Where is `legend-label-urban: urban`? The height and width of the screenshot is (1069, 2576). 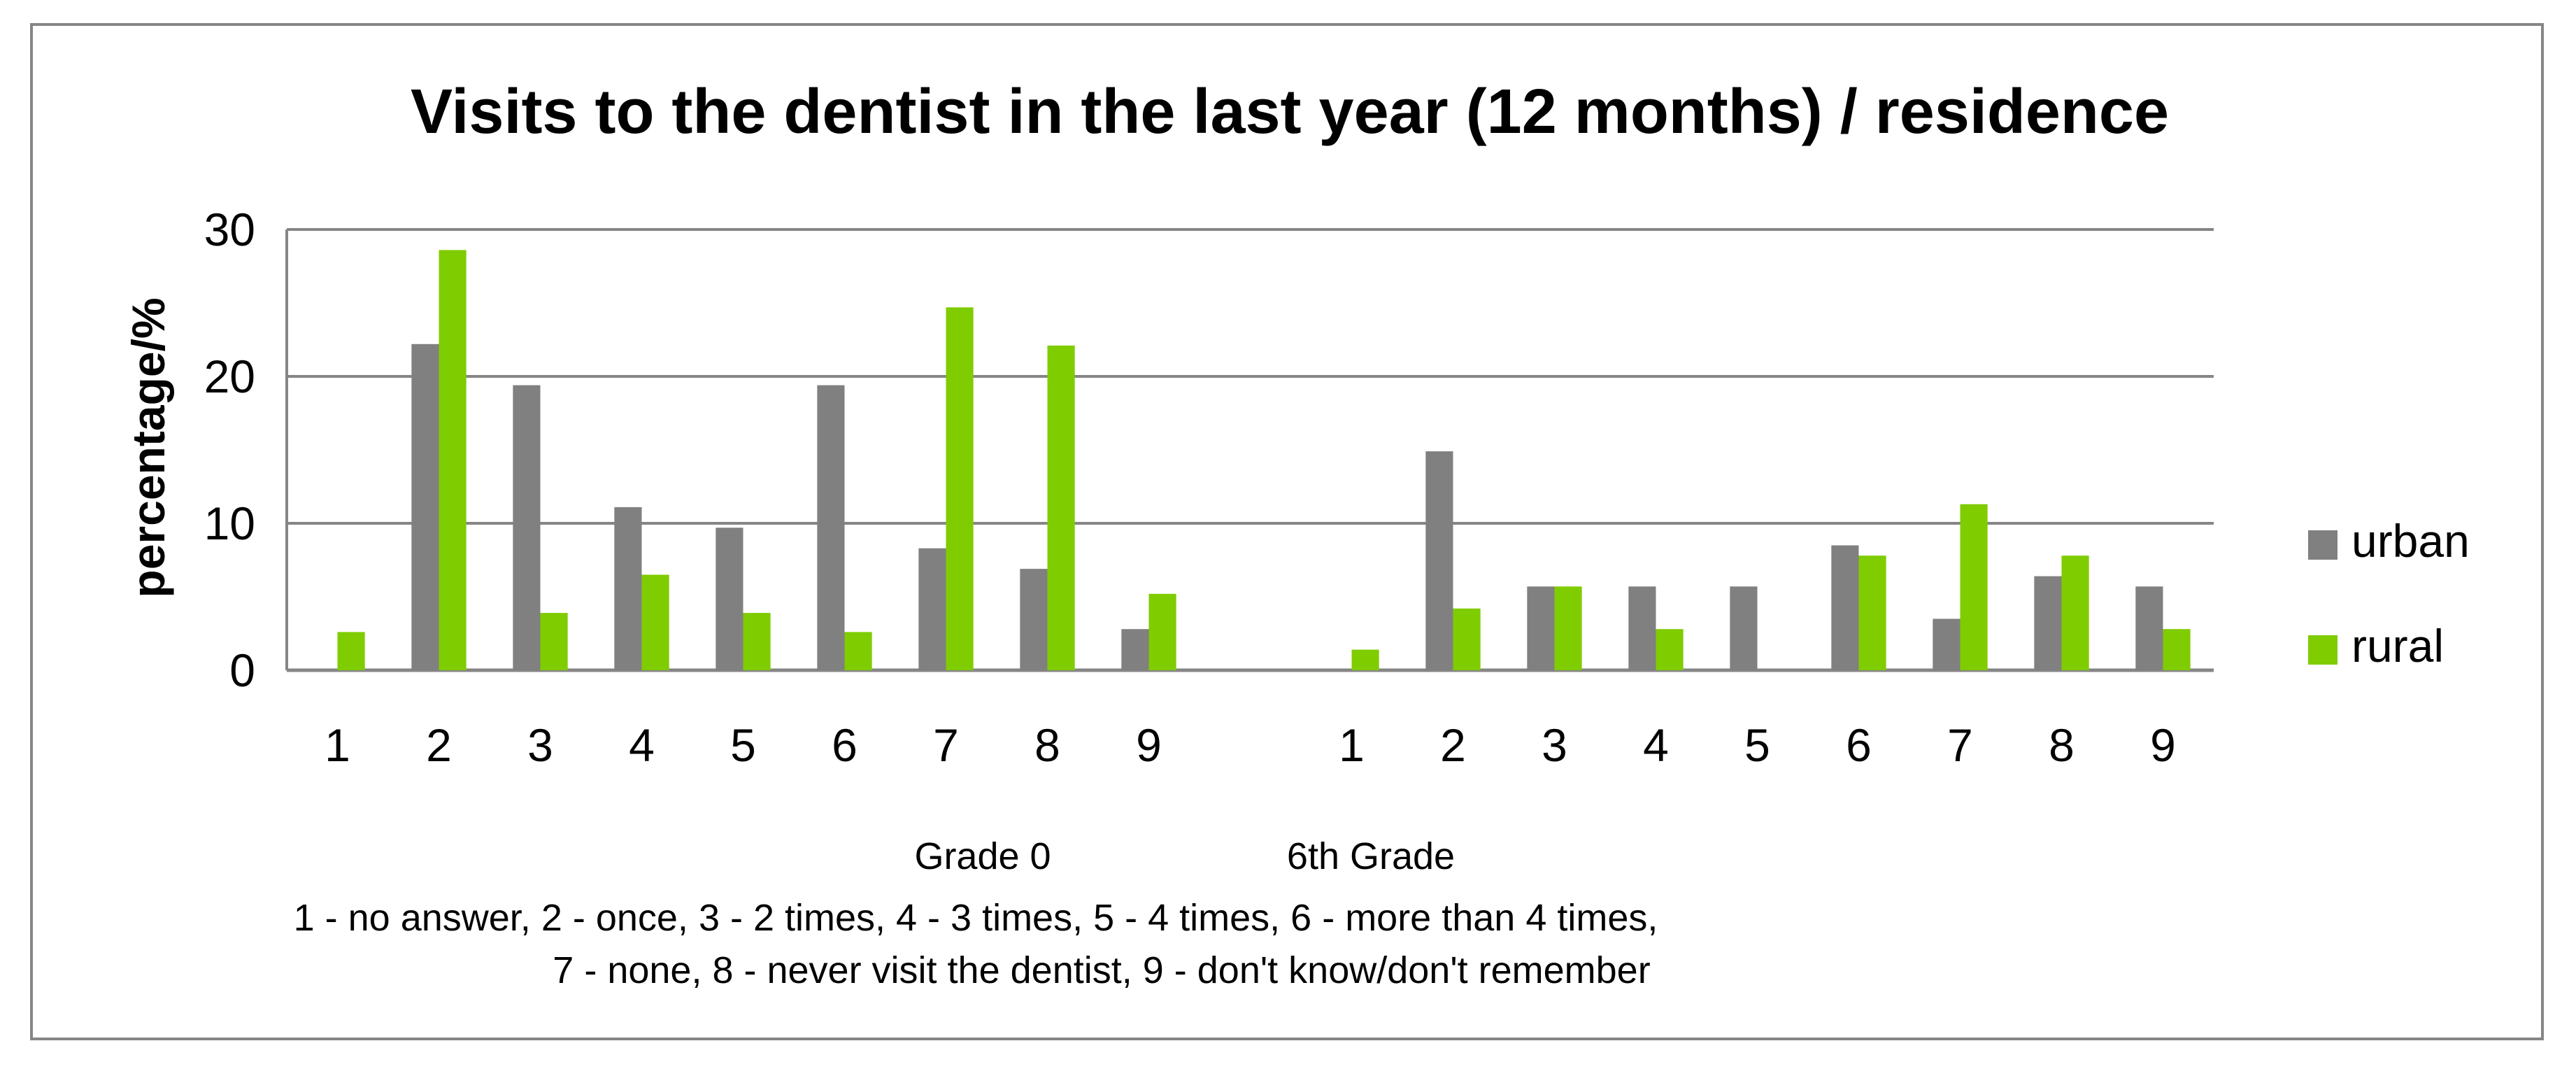
legend-label-urban: urban is located at coordinates (2410, 541).